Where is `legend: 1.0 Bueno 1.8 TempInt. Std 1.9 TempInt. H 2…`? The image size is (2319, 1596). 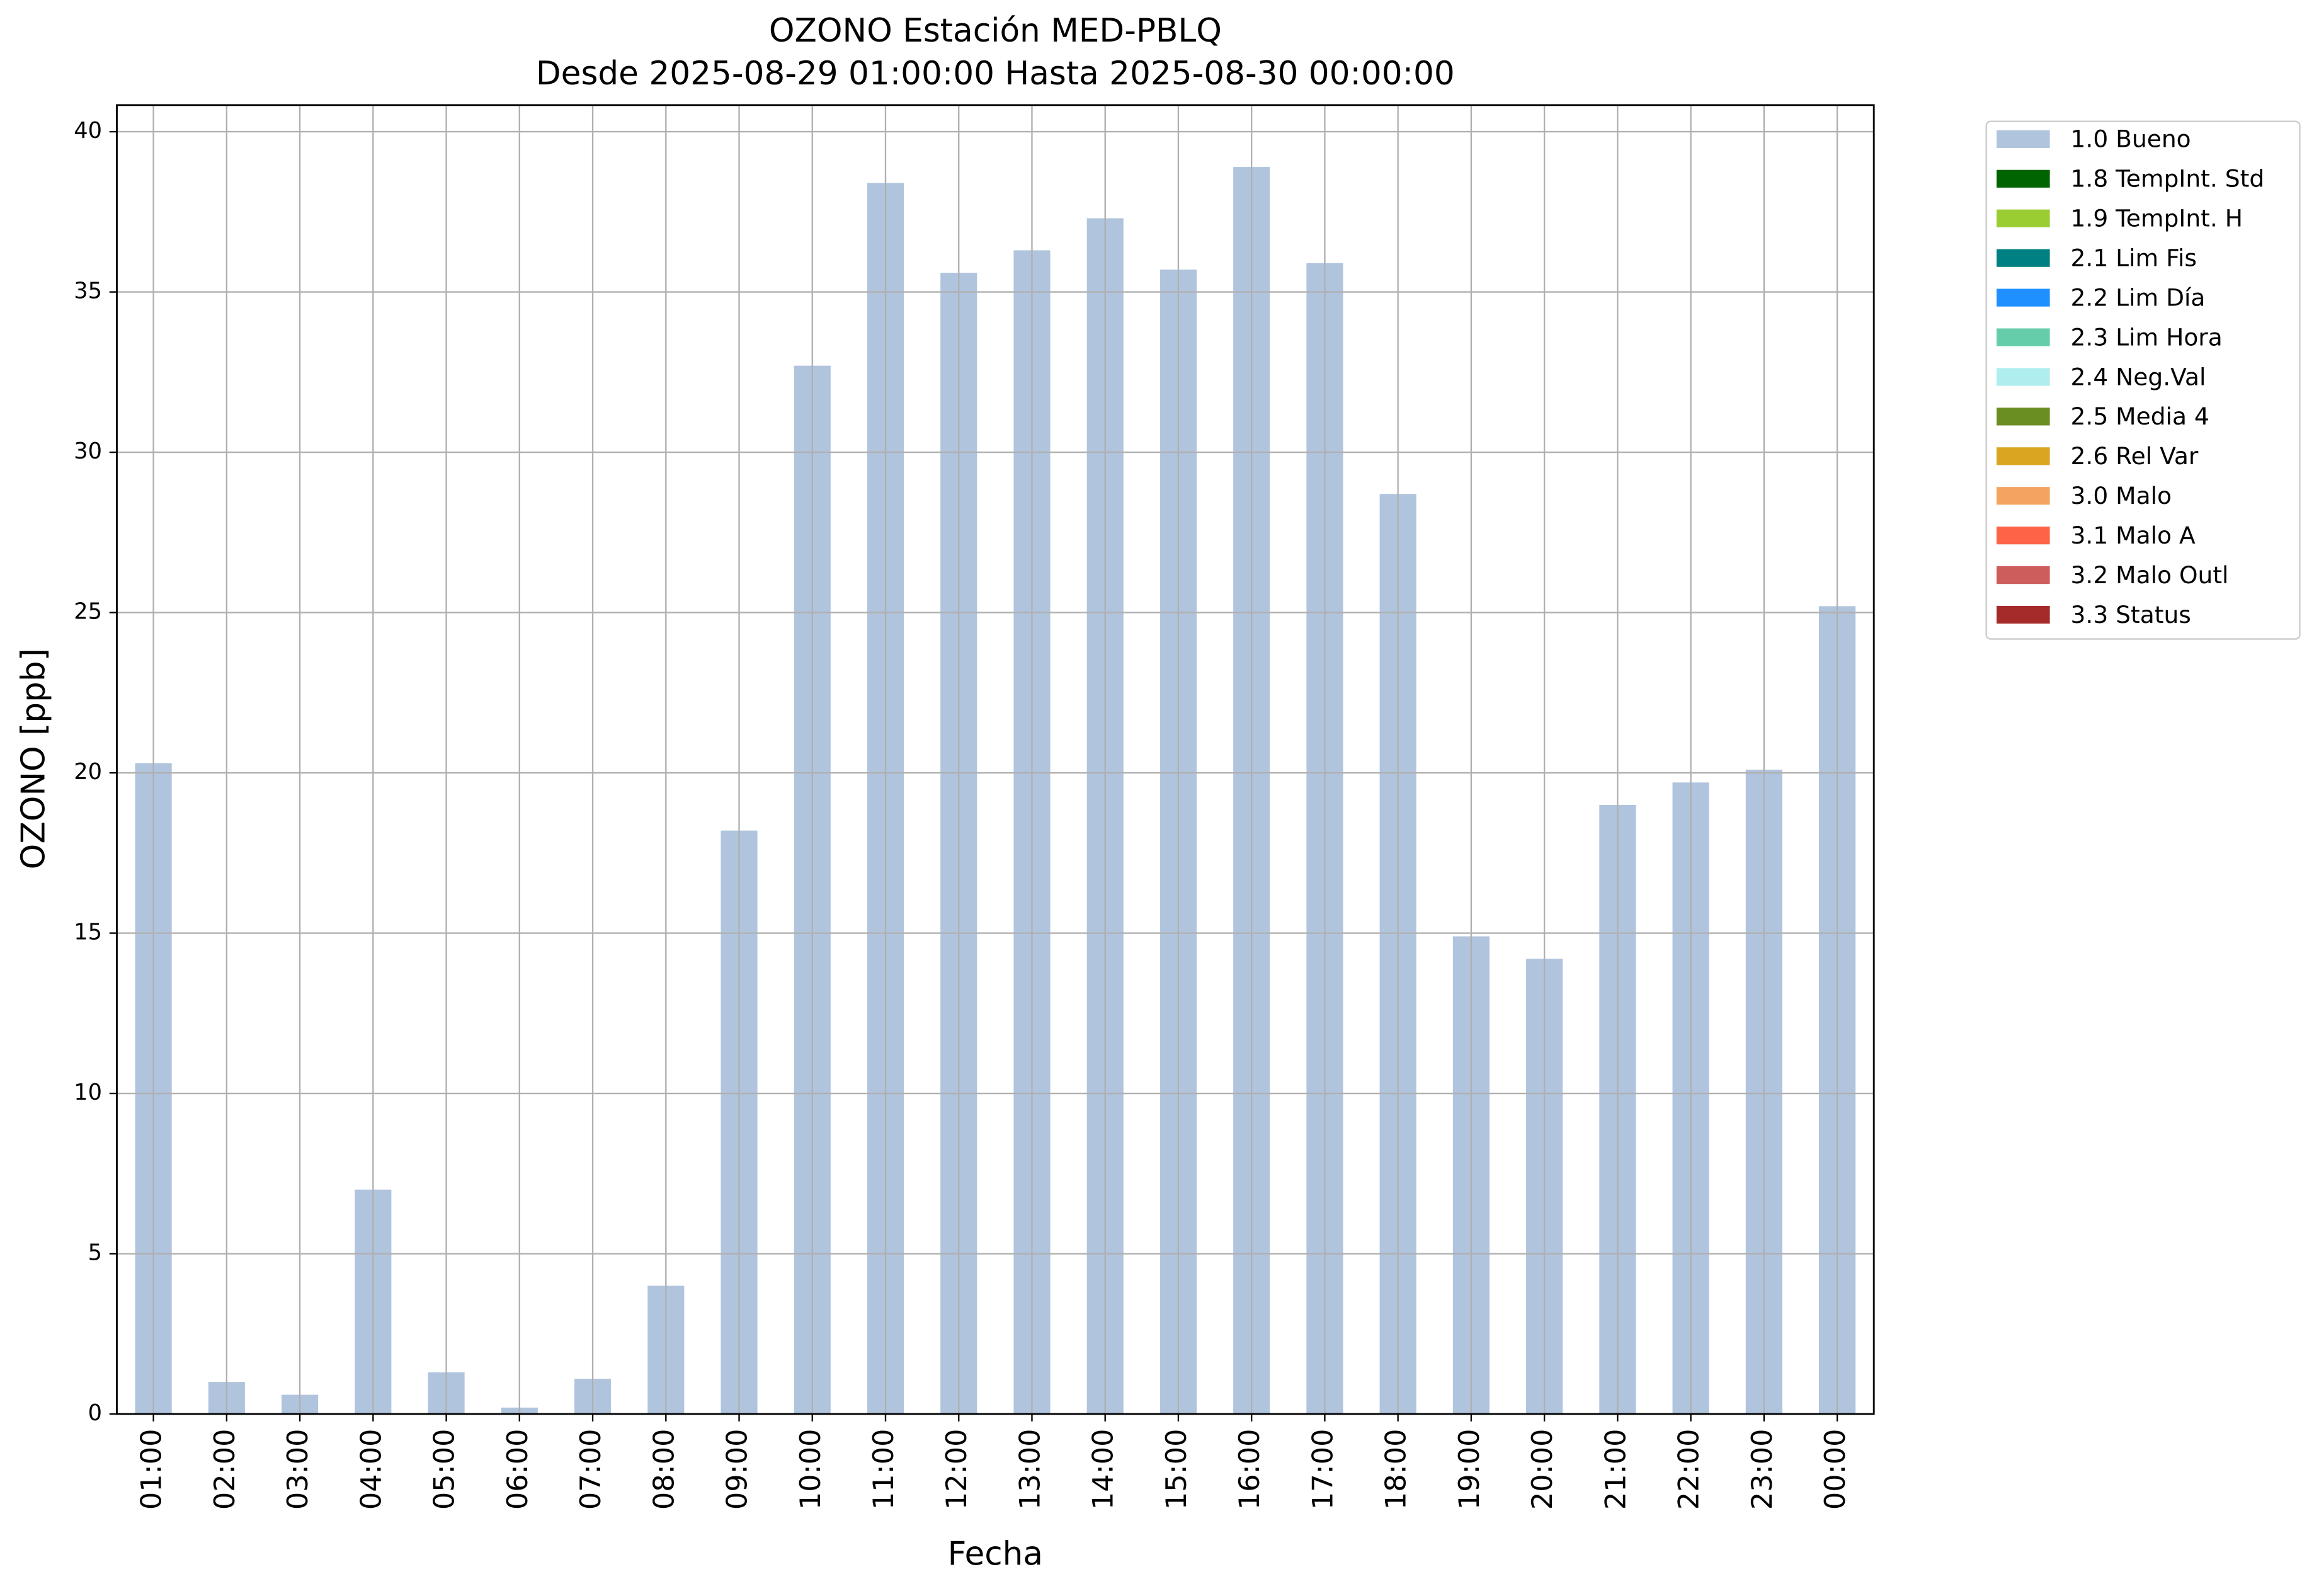 legend: 1.0 Bueno 1.8 TempInt. Std 1.9 TempInt. H 2… is located at coordinates (2143, 380).